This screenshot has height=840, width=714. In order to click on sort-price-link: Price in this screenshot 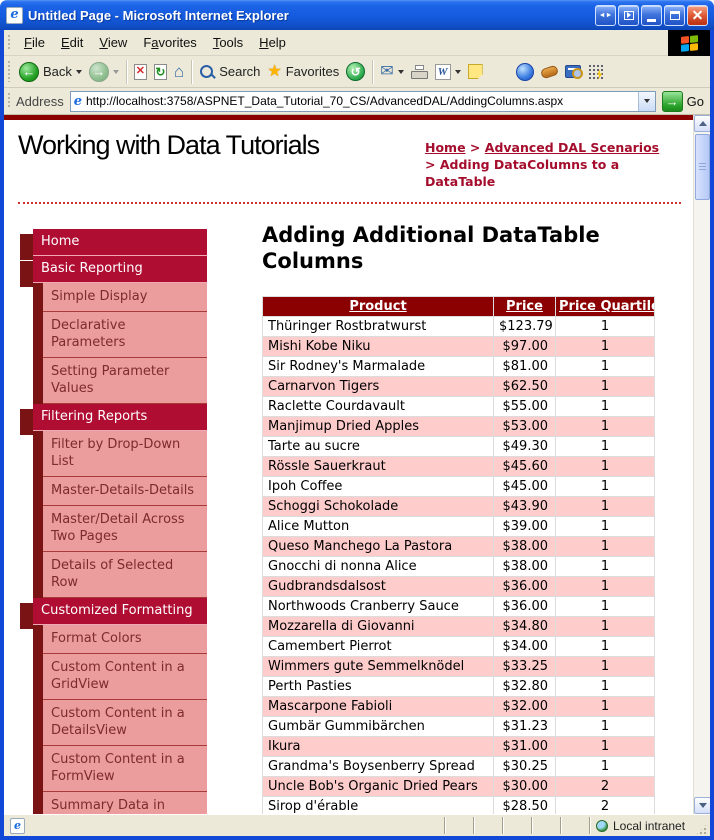, I will do `click(524, 306)`.